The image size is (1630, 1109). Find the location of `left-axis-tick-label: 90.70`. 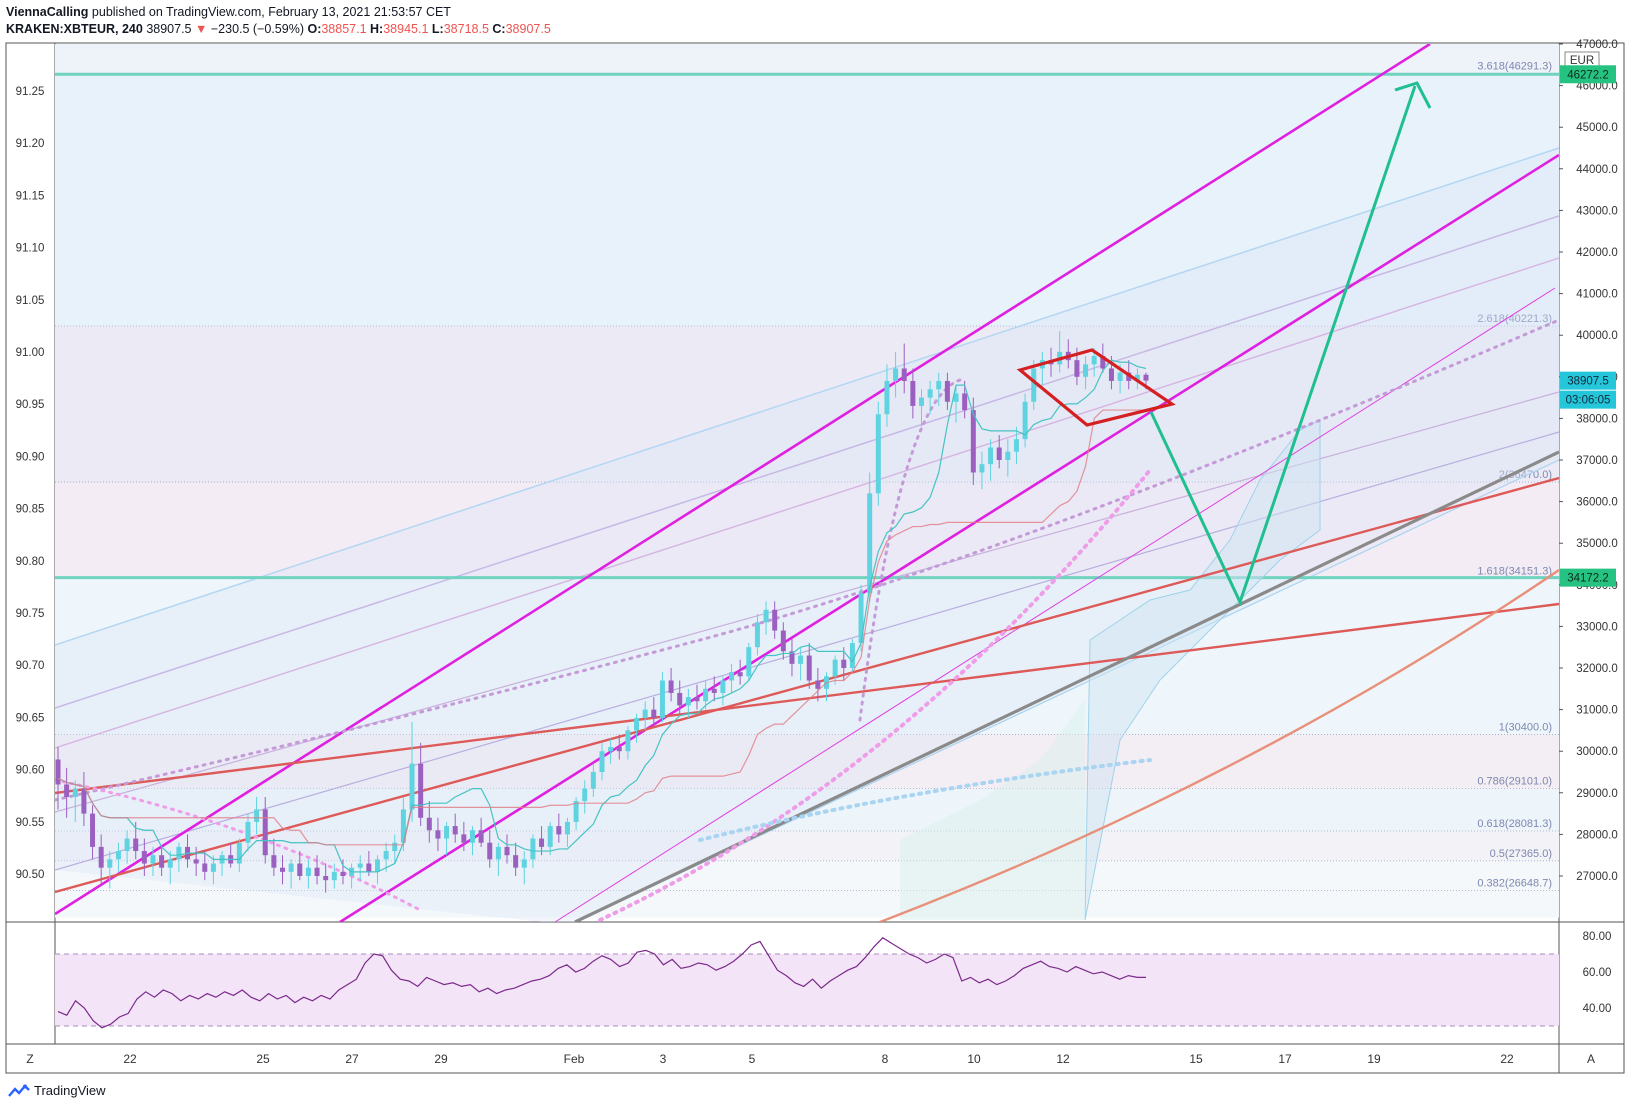

left-axis-tick-label: 90.70 is located at coordinates (30, 666).